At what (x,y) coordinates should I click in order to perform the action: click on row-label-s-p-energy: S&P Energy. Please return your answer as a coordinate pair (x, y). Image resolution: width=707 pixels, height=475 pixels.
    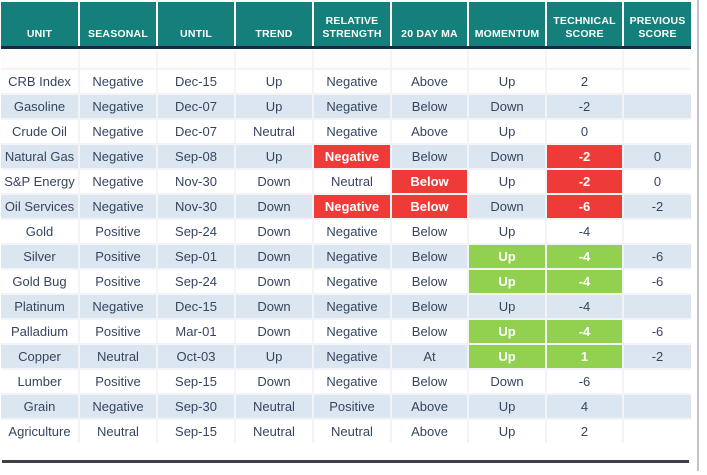
    Looking at the image, I should click on (39, 181).